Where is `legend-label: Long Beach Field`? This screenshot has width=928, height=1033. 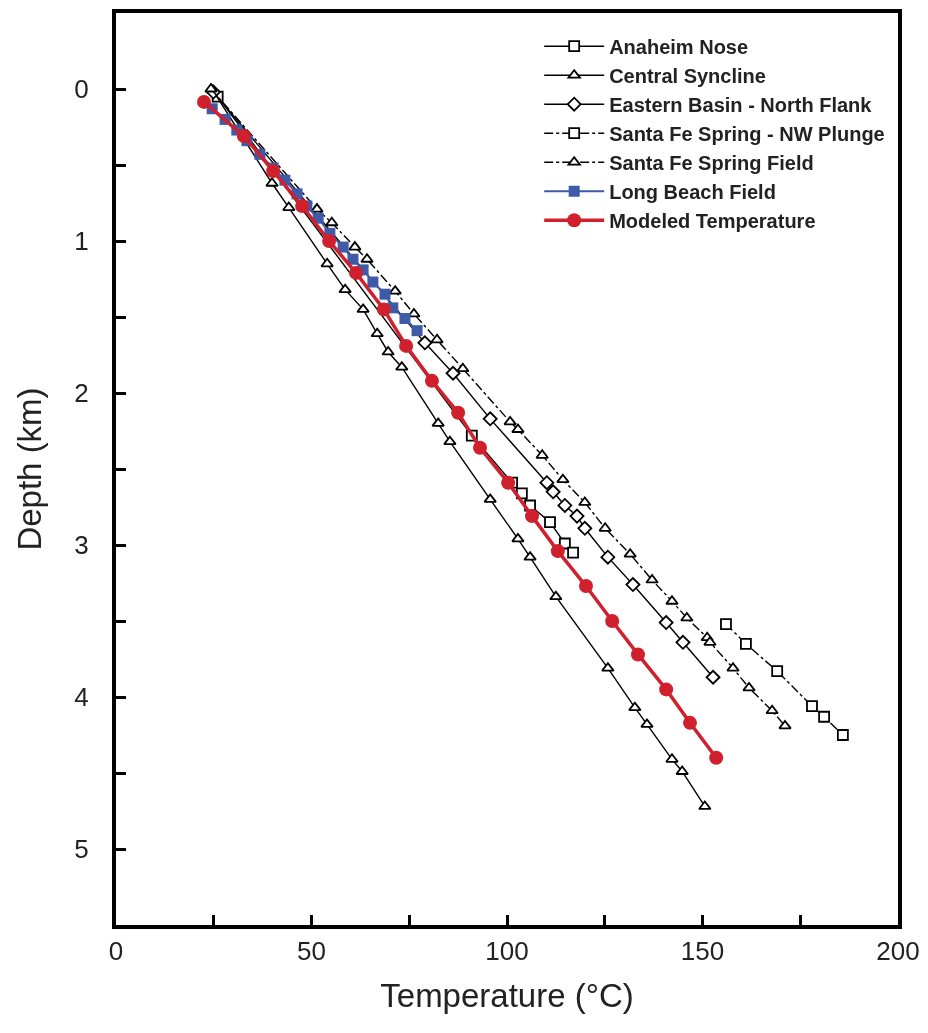 legend-label: Long Beach Field is located at coordinates (692, 191).